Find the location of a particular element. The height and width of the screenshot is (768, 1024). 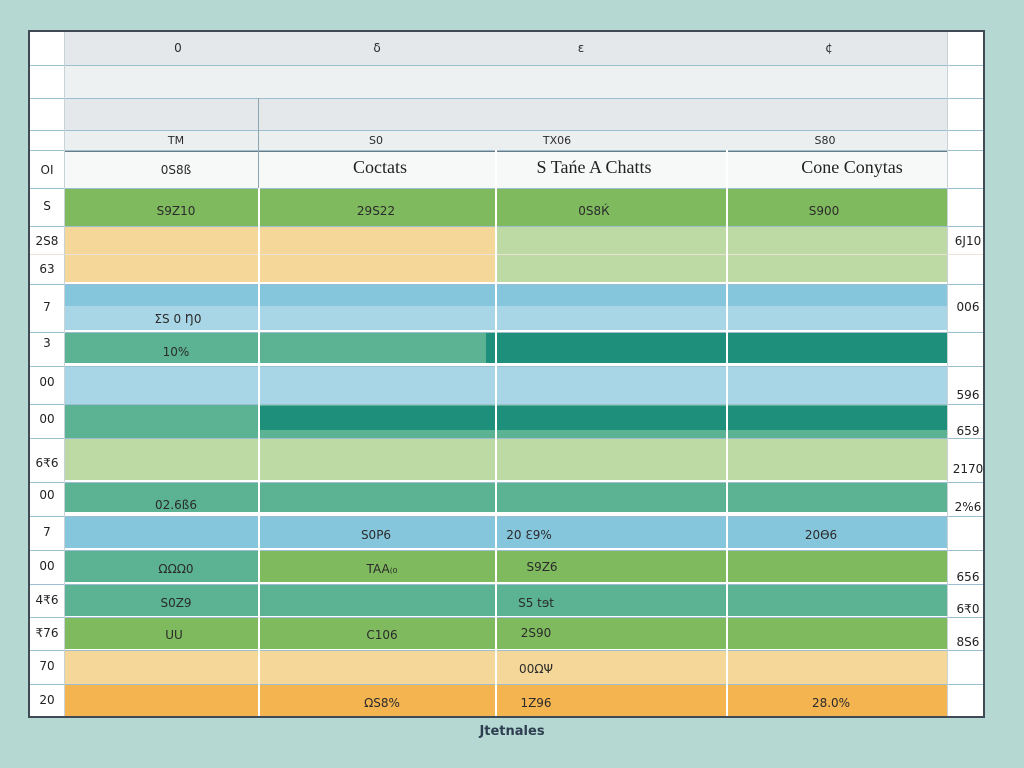

cell-r8: 02.6ß6 is located at coordinates (176, 505).